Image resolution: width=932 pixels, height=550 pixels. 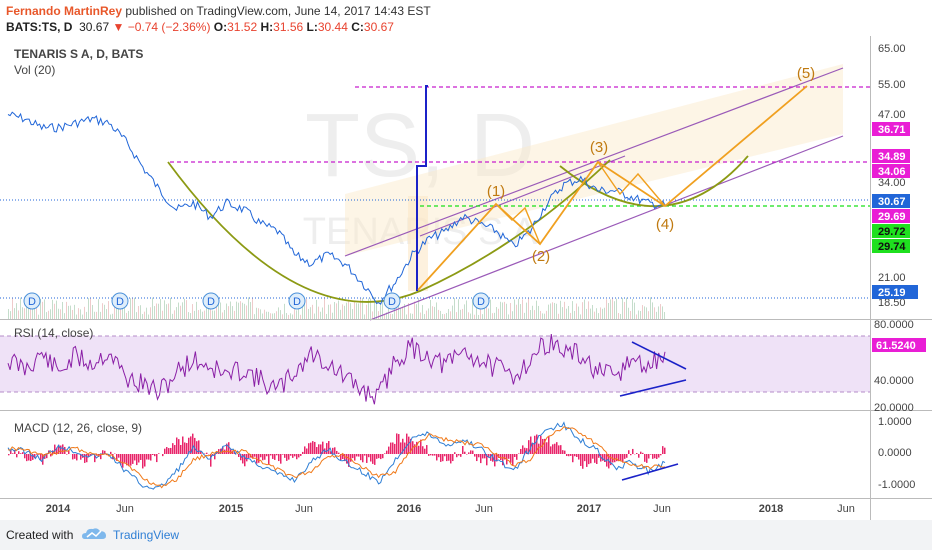 What do you see at coordinates (357, 27) in the screenshot?
I see `close-label: C:` at bounding box center [357, 27].